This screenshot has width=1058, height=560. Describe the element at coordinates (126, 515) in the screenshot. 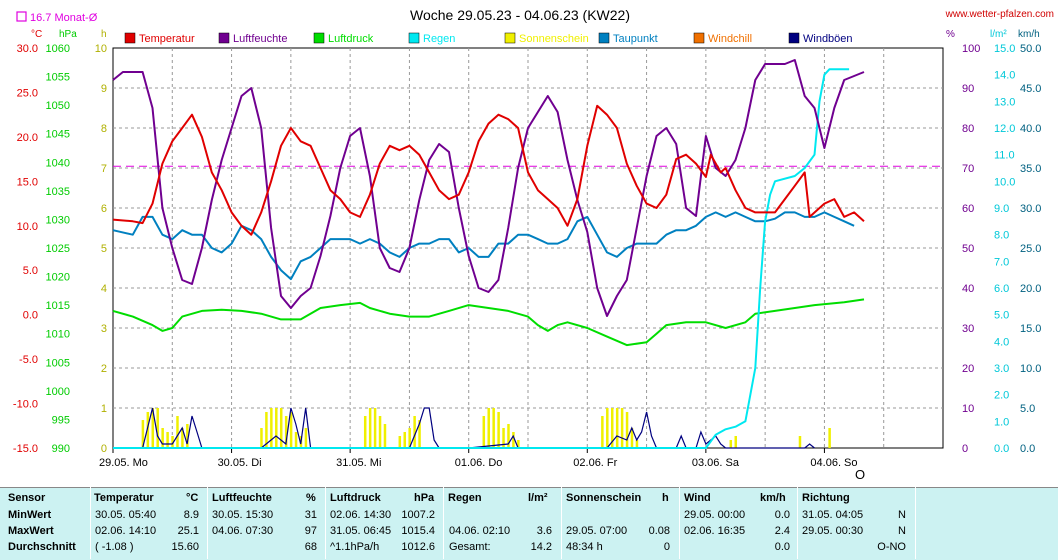

I see `cell-temp-time: 30.05. 05:40` at that location.